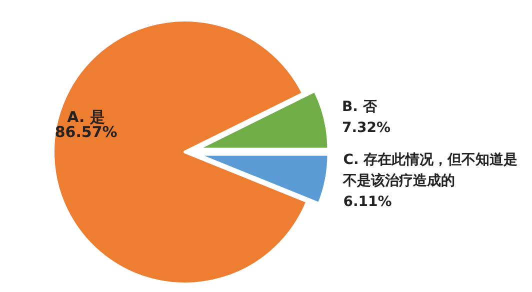 This screenshot has height=292, width=532. I want to click on slice-label: C. 存在此情况，但不知道是不是该治疗造成的, so click(430, 170).